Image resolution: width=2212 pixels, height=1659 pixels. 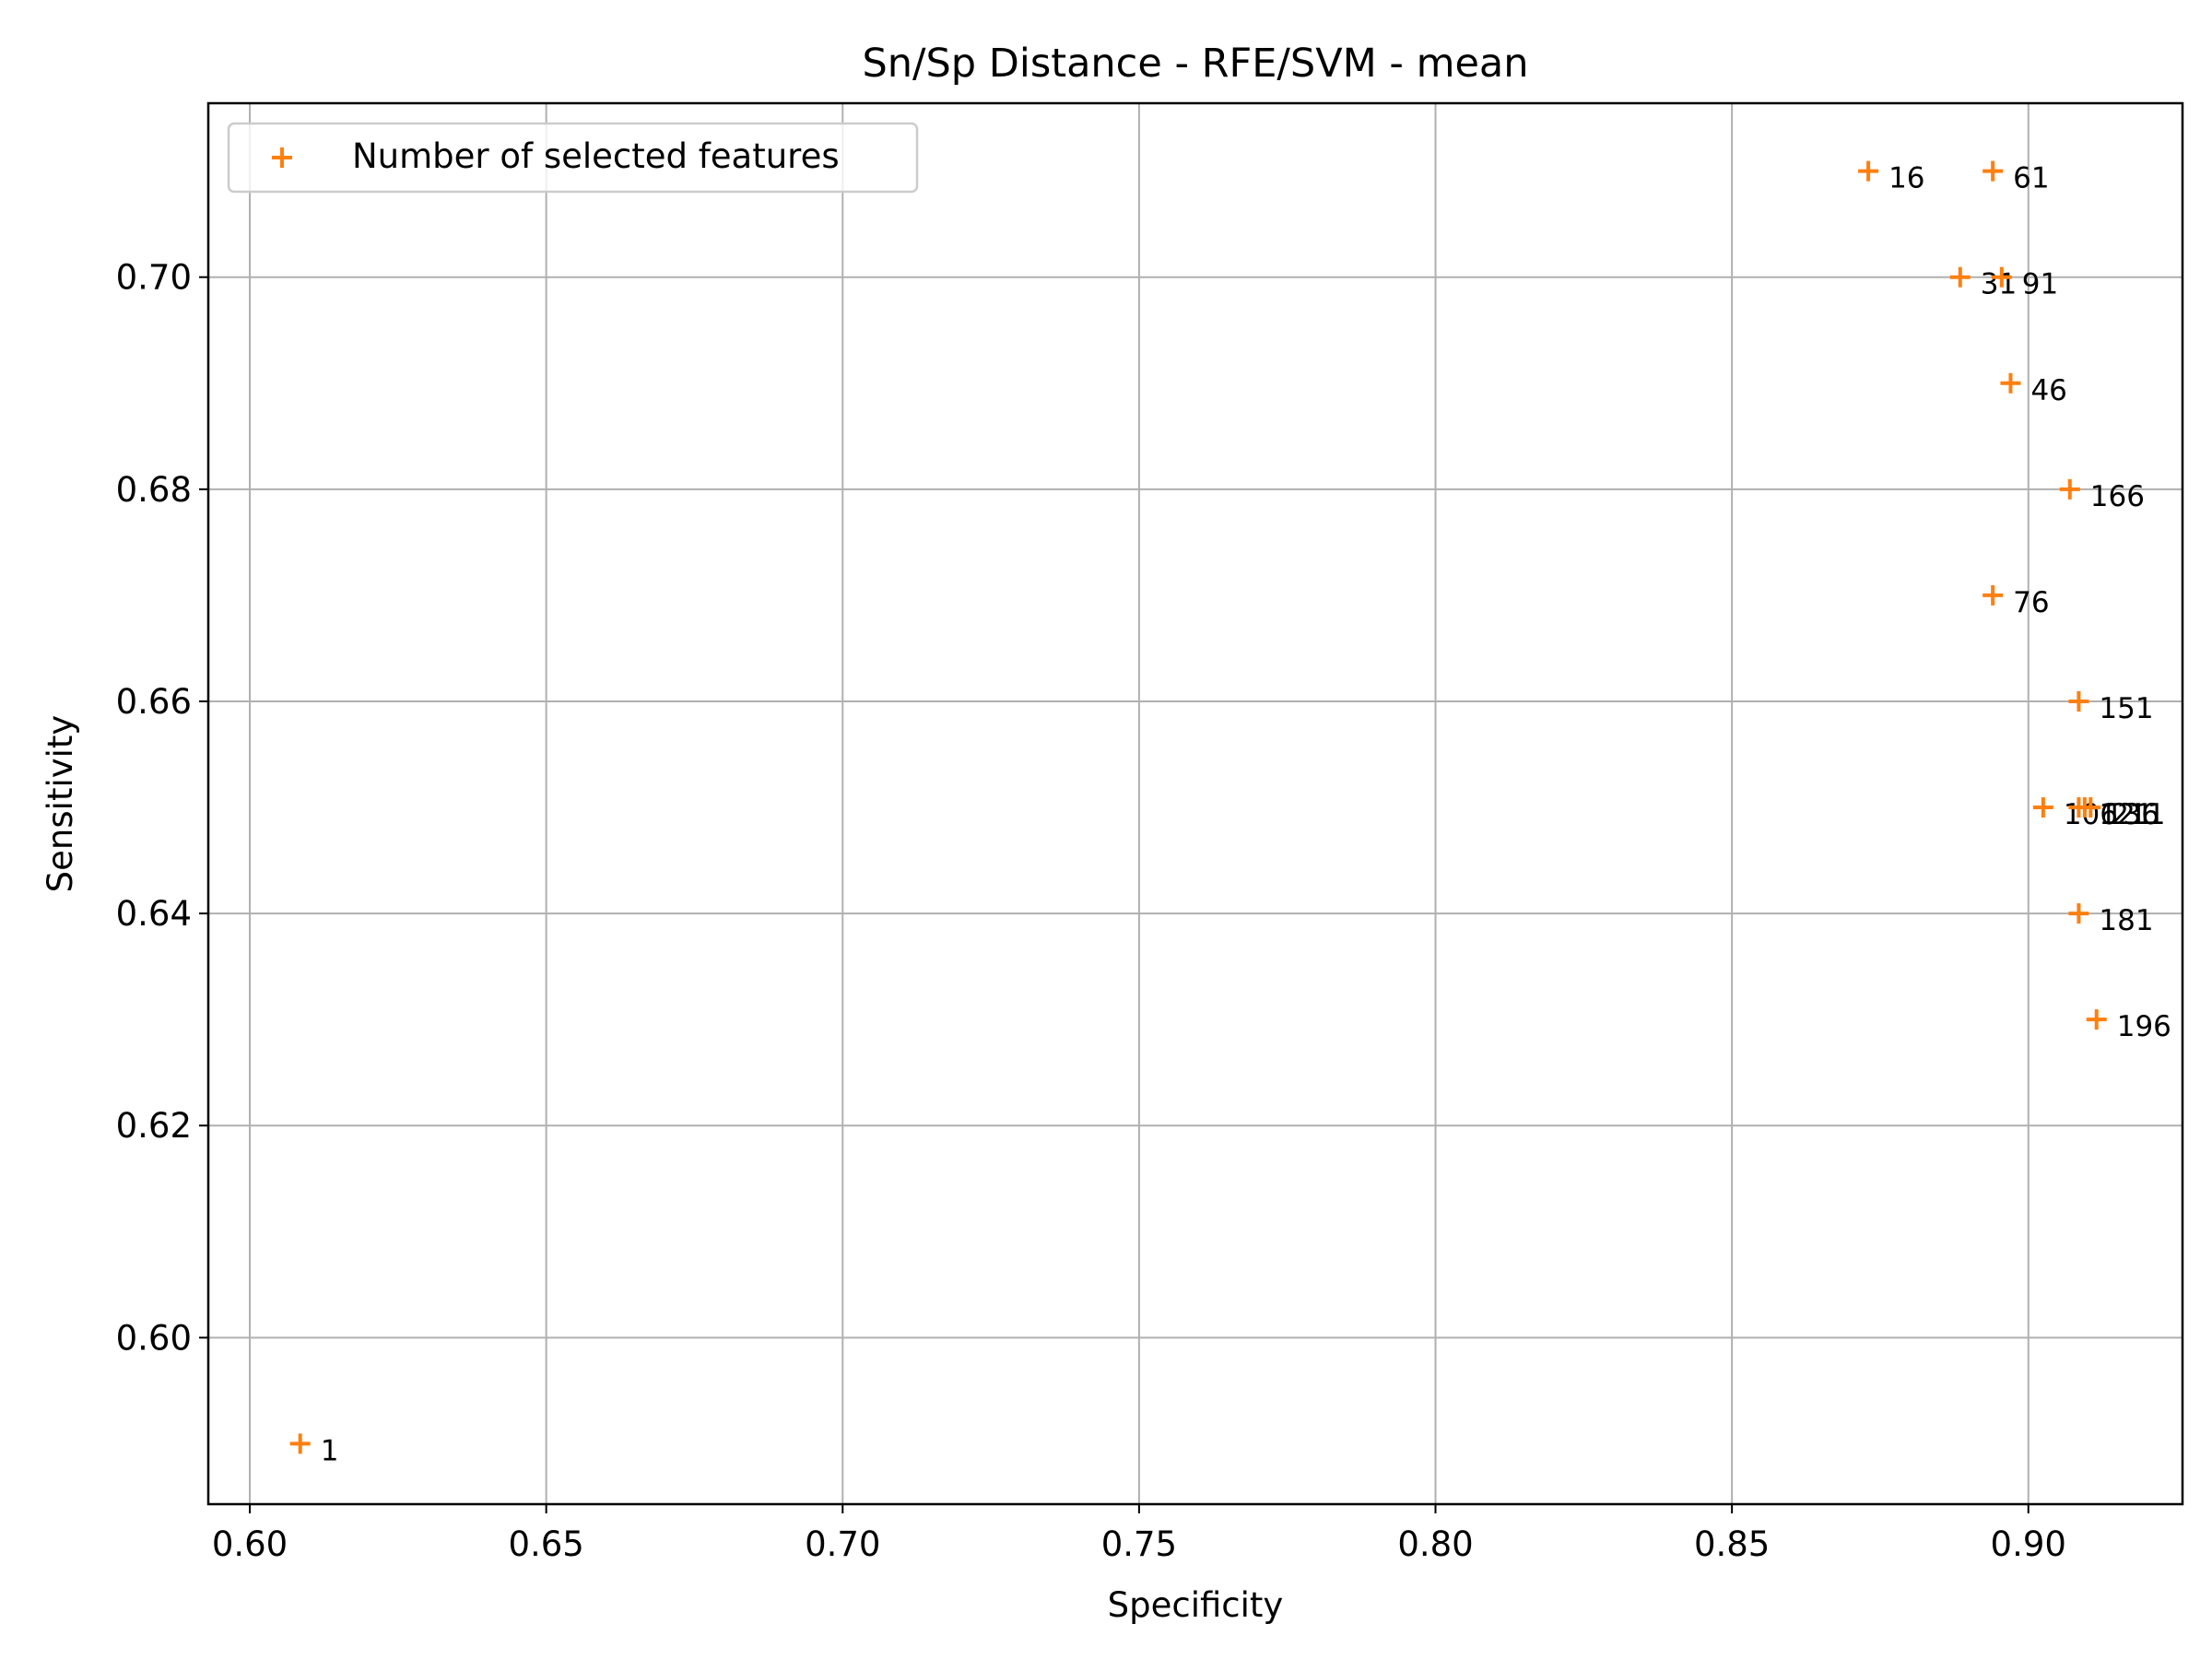 What do you see at coordinates (154, 278) in the screenshot?
I see `y-tick-label: 0.70` at bounding box center [154, 278].